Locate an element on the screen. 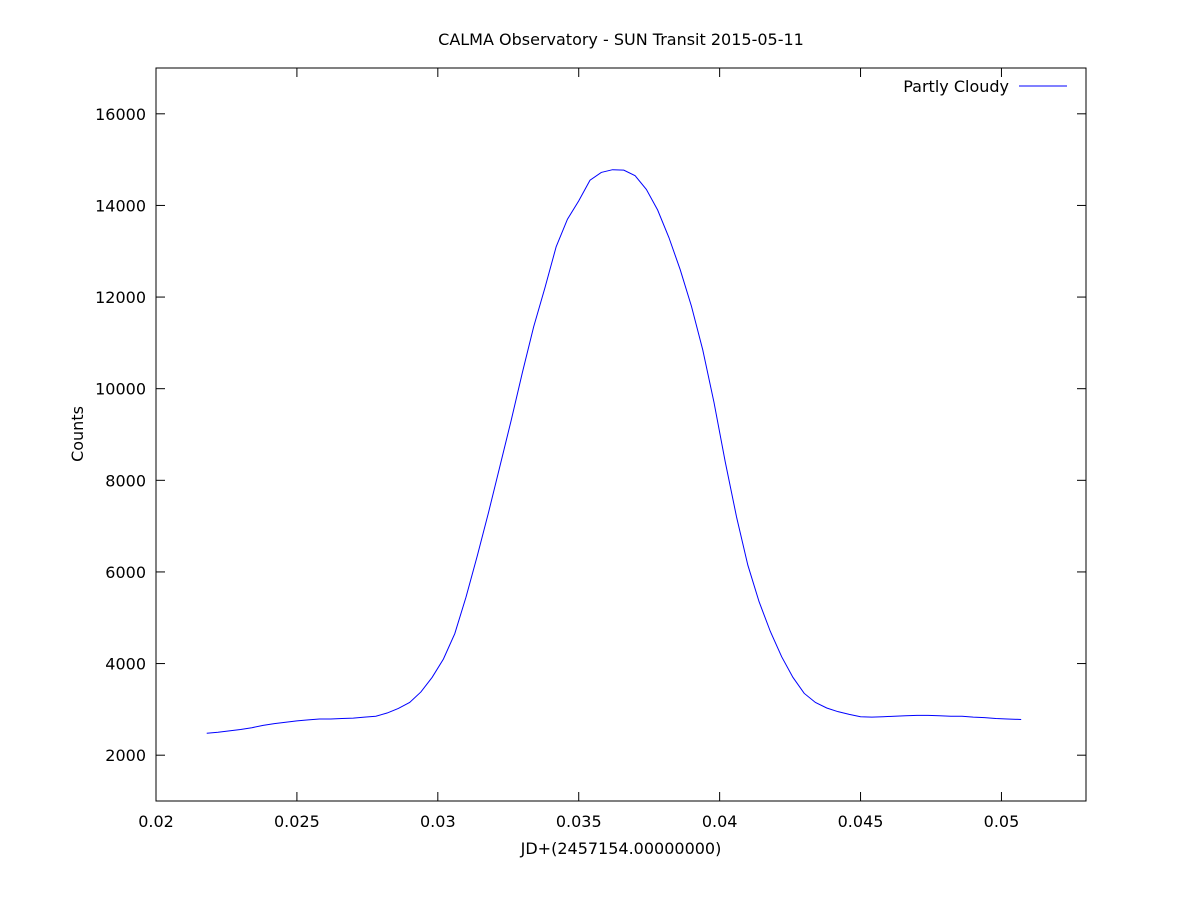 The height and width of the screenshot is (900, 1200). y-tick-label: 16000 is located at coordinates (120, 114).